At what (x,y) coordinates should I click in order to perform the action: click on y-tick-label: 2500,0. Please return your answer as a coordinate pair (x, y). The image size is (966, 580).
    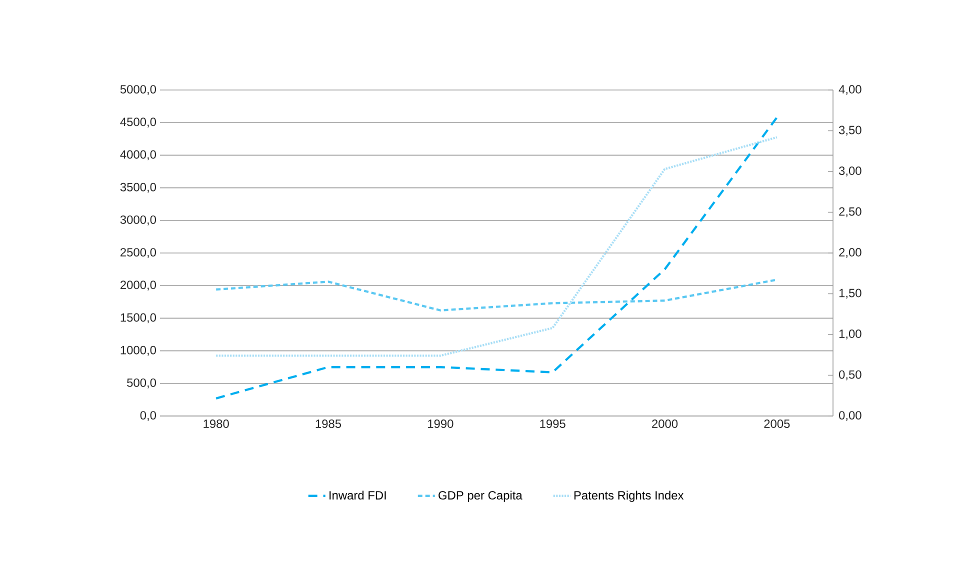
    Looking at the image, I should click on (138, 253).